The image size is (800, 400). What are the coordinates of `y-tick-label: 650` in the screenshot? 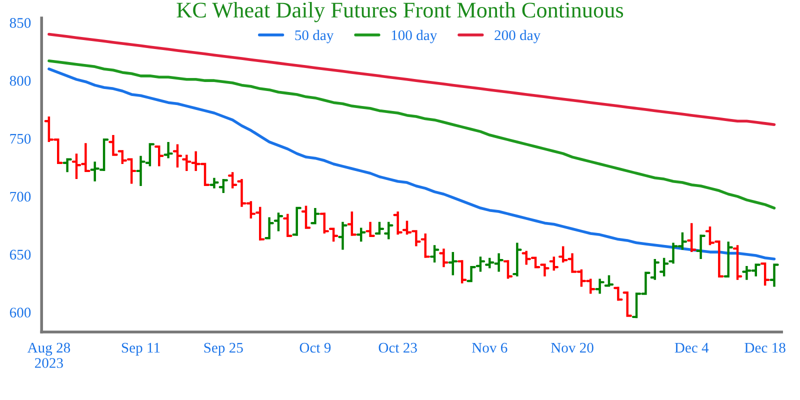 It's located at (20, 255).